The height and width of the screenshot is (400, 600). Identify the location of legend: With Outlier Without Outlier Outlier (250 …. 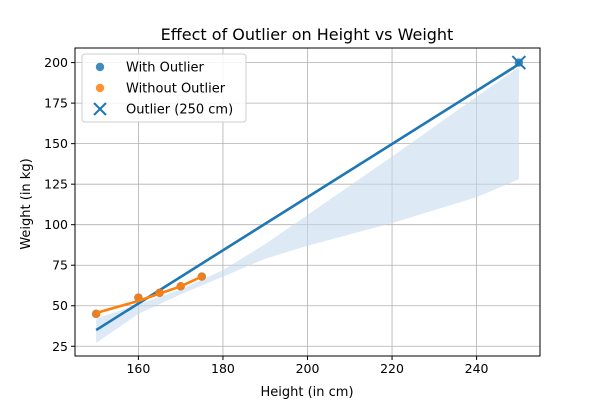
(164, 88).